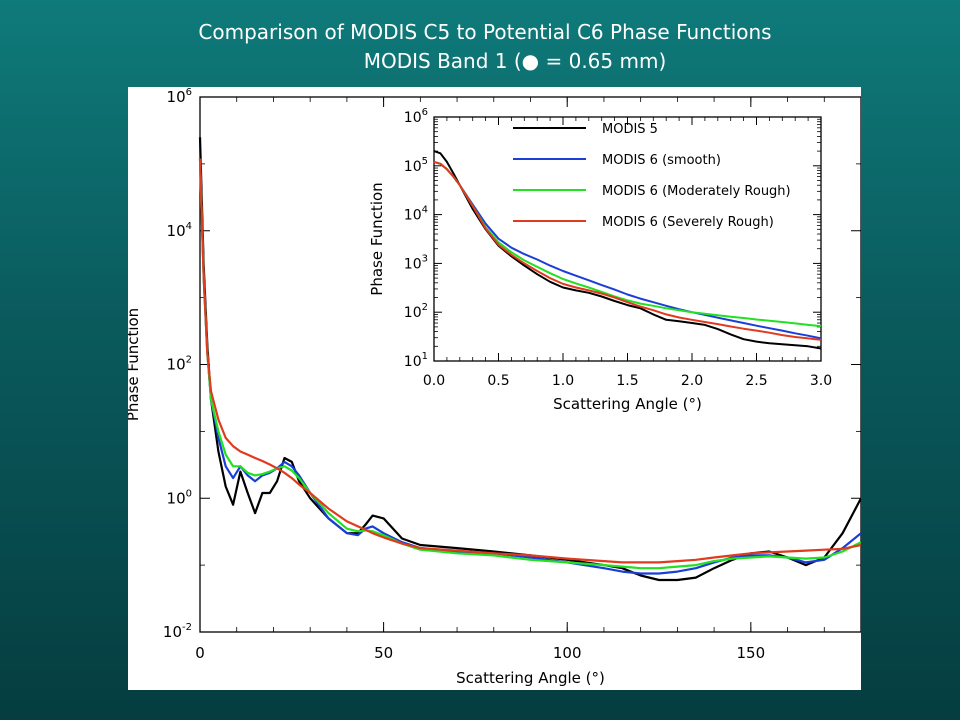 The height and width of the screenshot is (720, 960). I want to click on inset-x-tick-label: 0.5, so click(498, 381).